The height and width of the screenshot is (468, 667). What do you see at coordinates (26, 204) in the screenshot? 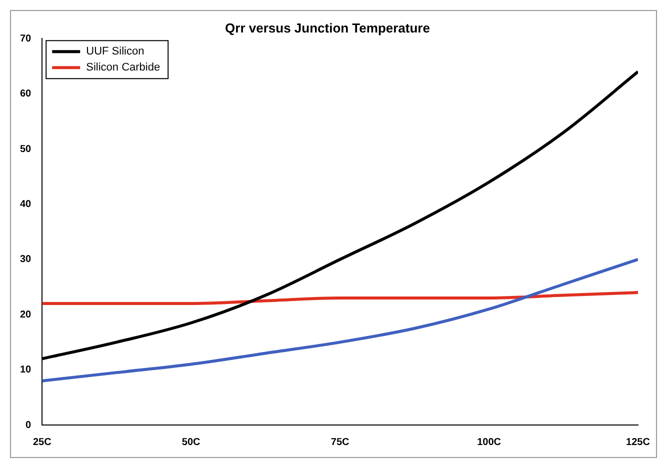
I see `y-tick-label: 40` at bounding box center [26, 204].